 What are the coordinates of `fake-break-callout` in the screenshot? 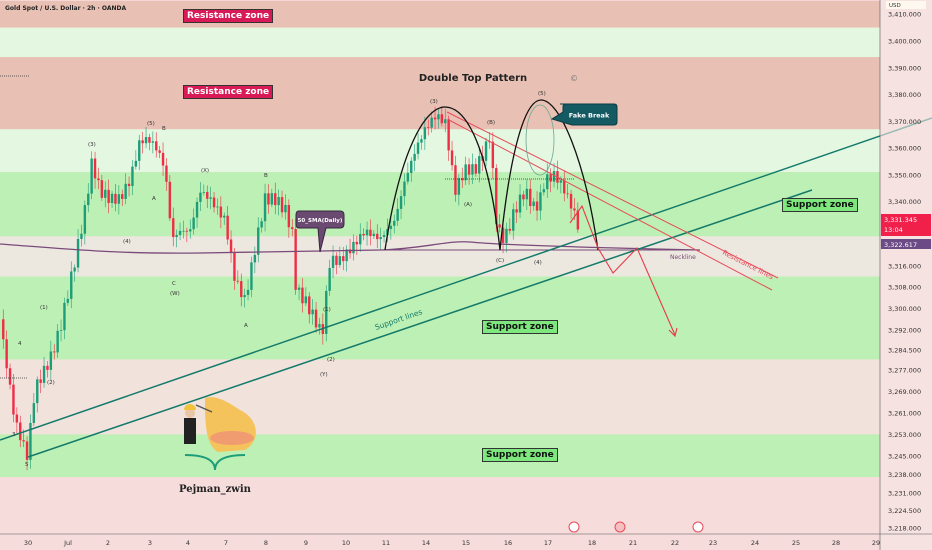 It's located at (584, 114).